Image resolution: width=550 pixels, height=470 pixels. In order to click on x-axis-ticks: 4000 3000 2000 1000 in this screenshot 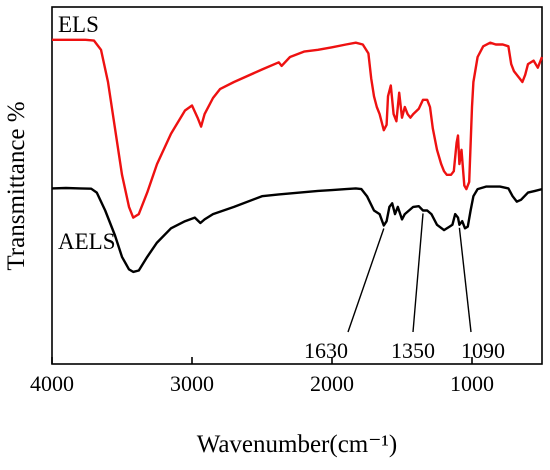, I will do `click(262, 376)`.